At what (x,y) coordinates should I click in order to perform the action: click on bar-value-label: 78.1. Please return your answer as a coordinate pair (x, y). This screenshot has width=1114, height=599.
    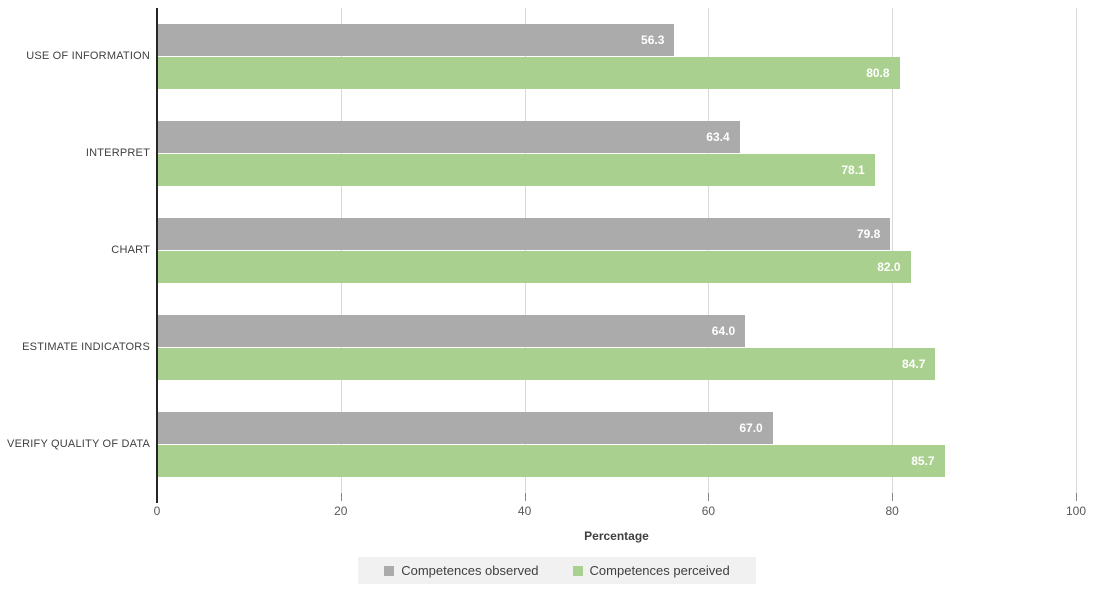
    Looking at the image, I should click on (853, 170).